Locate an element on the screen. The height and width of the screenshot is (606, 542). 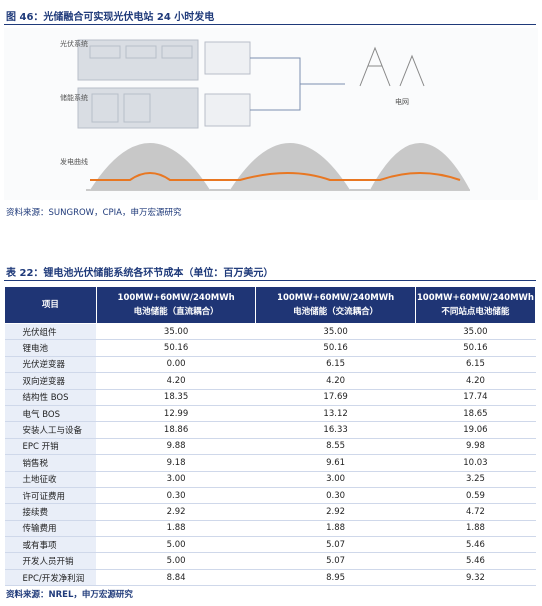
item-cell: 锂电池 is located at coordinates (50, 348).